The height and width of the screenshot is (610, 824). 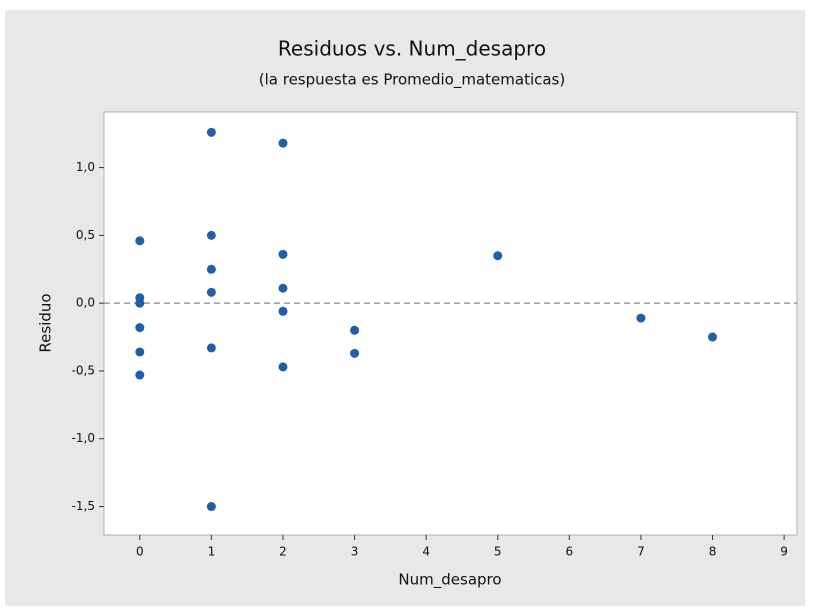 What do you see at coordinates (355, 552) in the screenshot?
I see `x-tick-label: 3` at bounding box center [355, 552].